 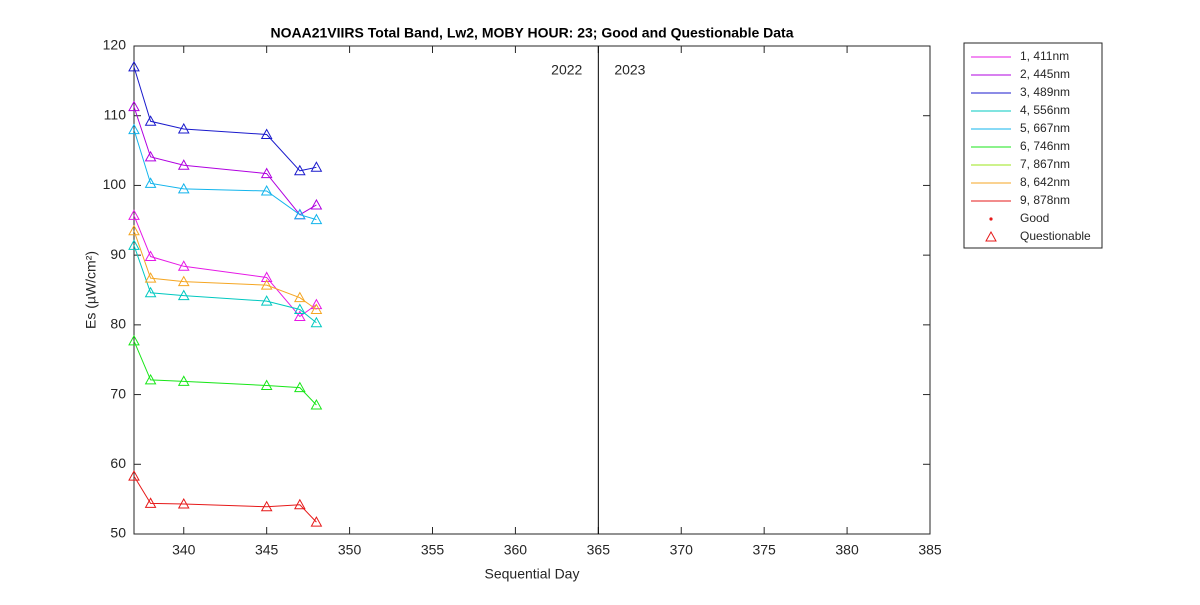 What do you see at coordinates (1045, 110) in the screenshot?
I see `legend-label: 4, 556nm` at bounding box center [1045, 110].